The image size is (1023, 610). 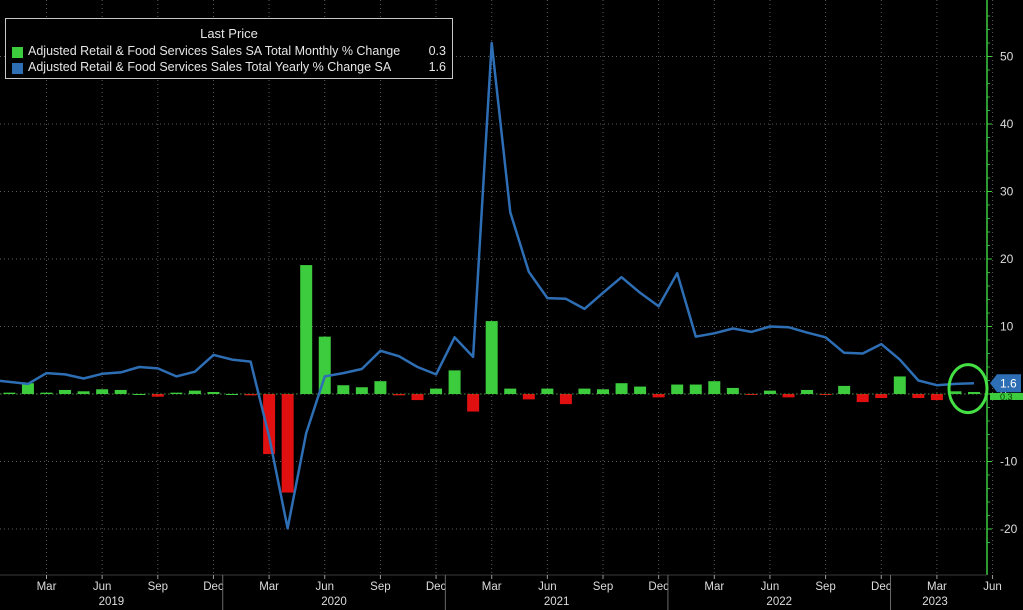 I want to click on y-tick-label: 30, so click(x=1007, y=192).